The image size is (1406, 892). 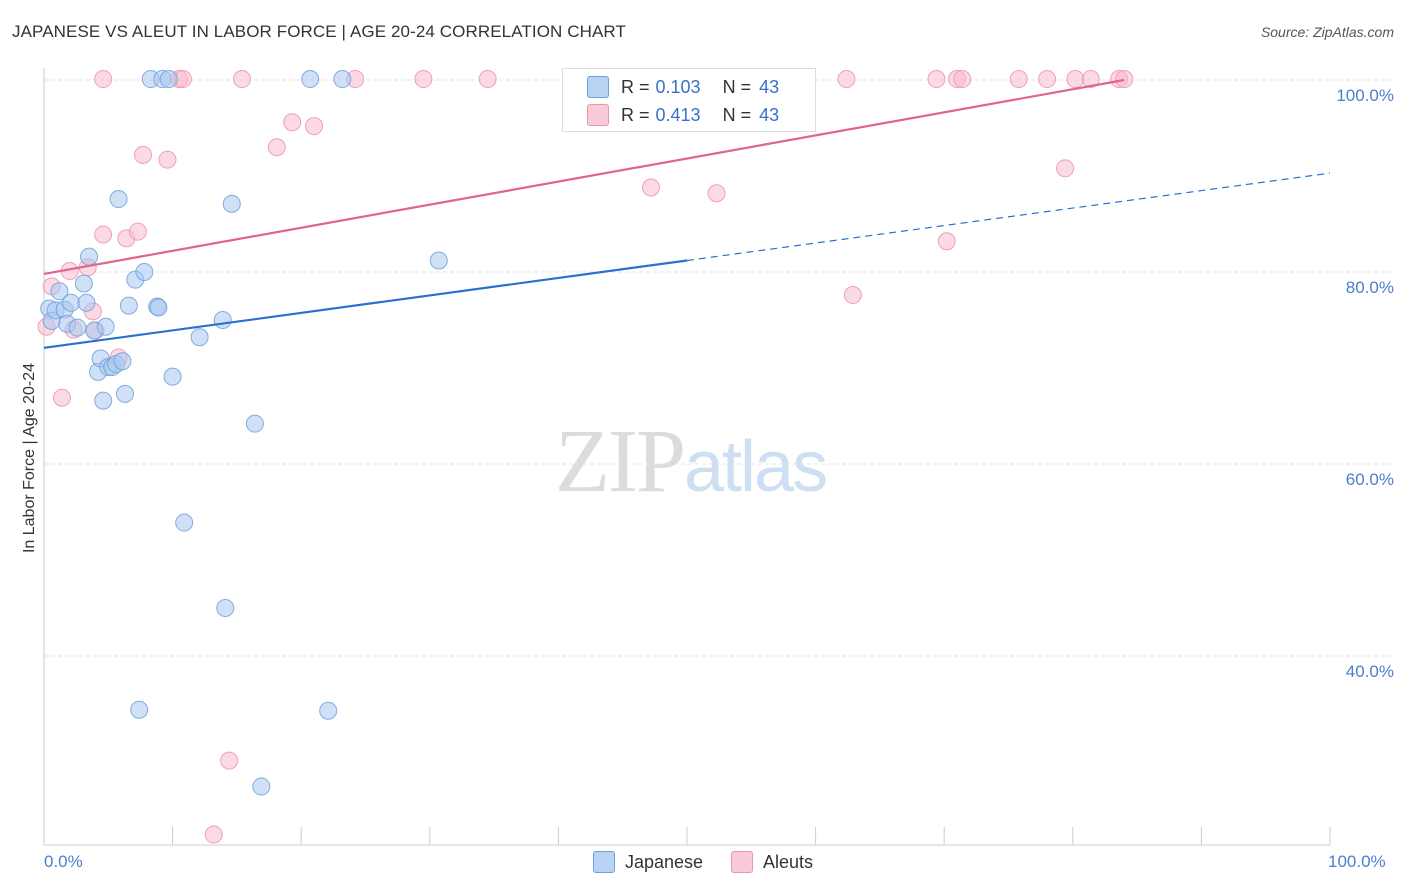 What do you see at coordinates (742, 862) in the screenshot?
I see `legend-swatch-aleuts` at bounding box center [742, 862].